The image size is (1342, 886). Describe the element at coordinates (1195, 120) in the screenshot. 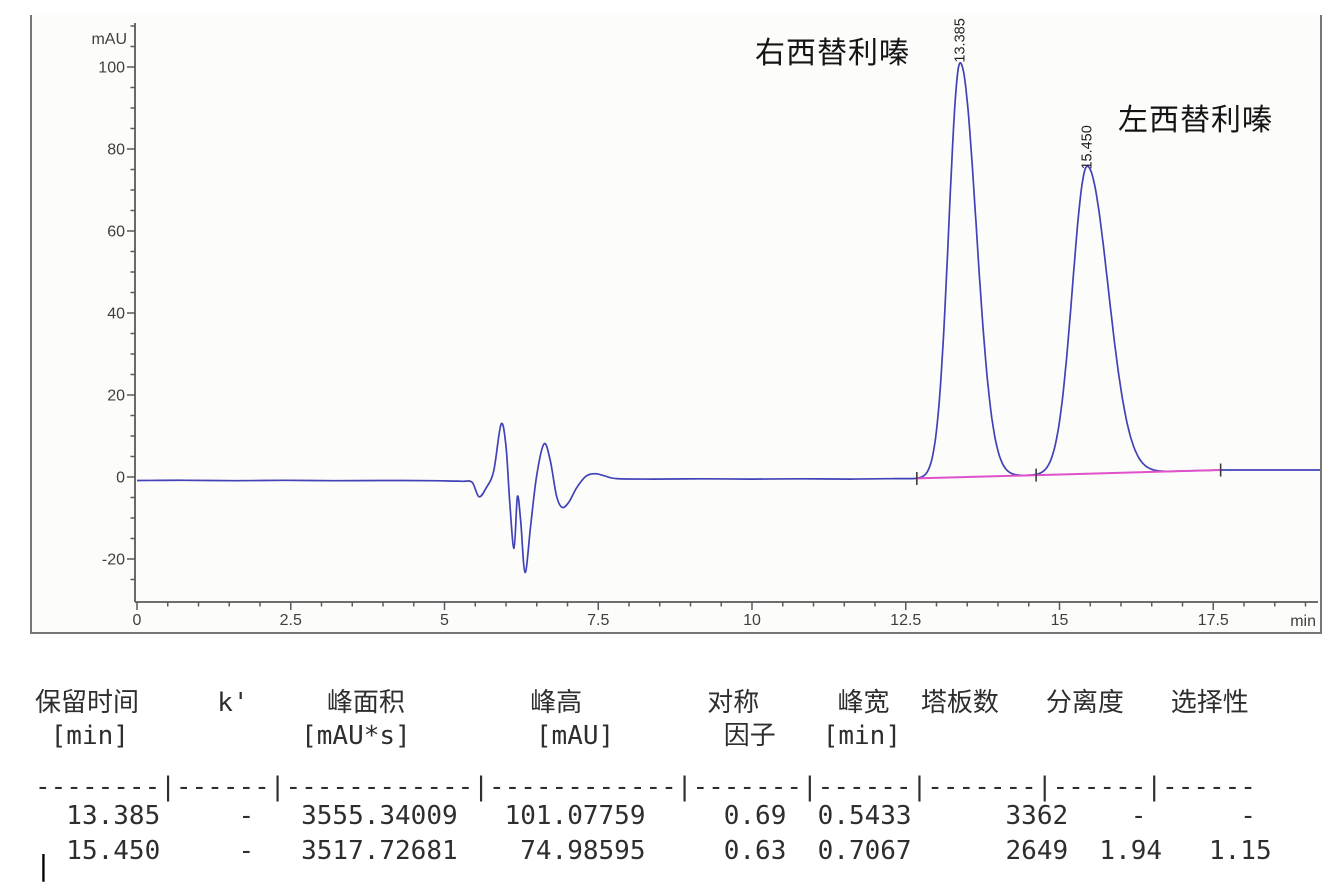

I see `peak2-annotation-label: 左西替利嗪` at that location.